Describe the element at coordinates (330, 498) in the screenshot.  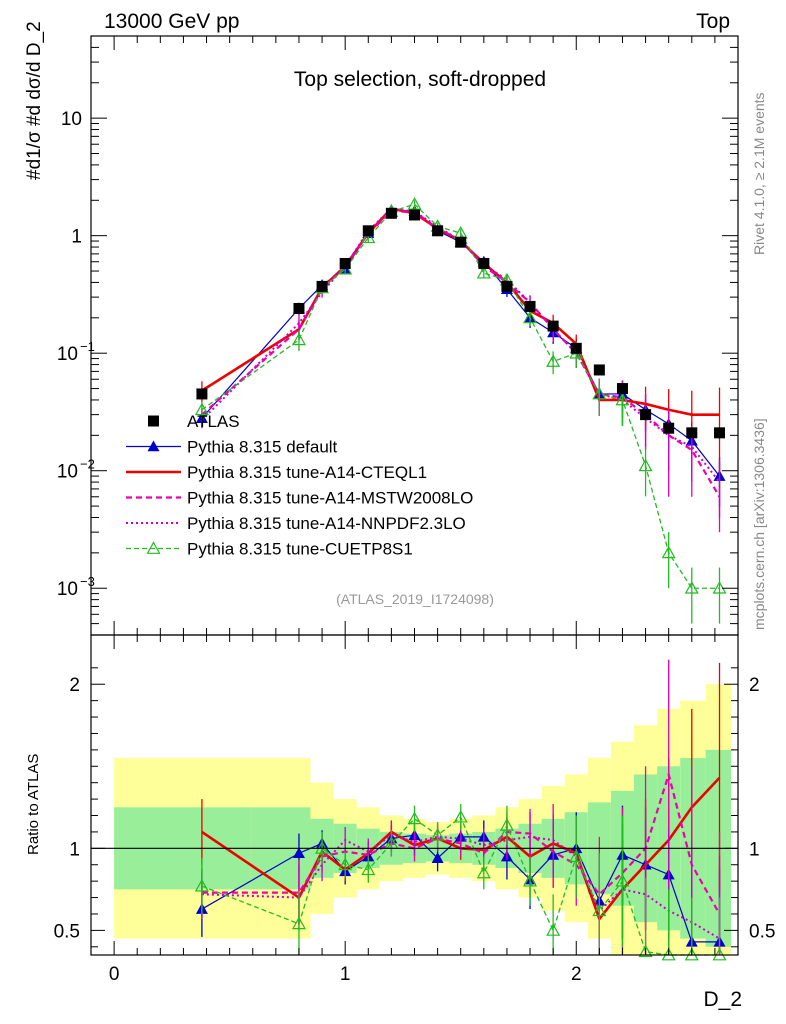
I see `legend-label: Pythia 8.315 tune-A14-MSTW2008LO` at that location.